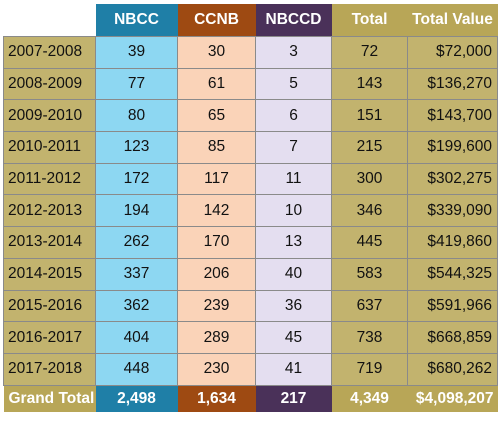  I want to click on header-total: Total, so click(369, 20).